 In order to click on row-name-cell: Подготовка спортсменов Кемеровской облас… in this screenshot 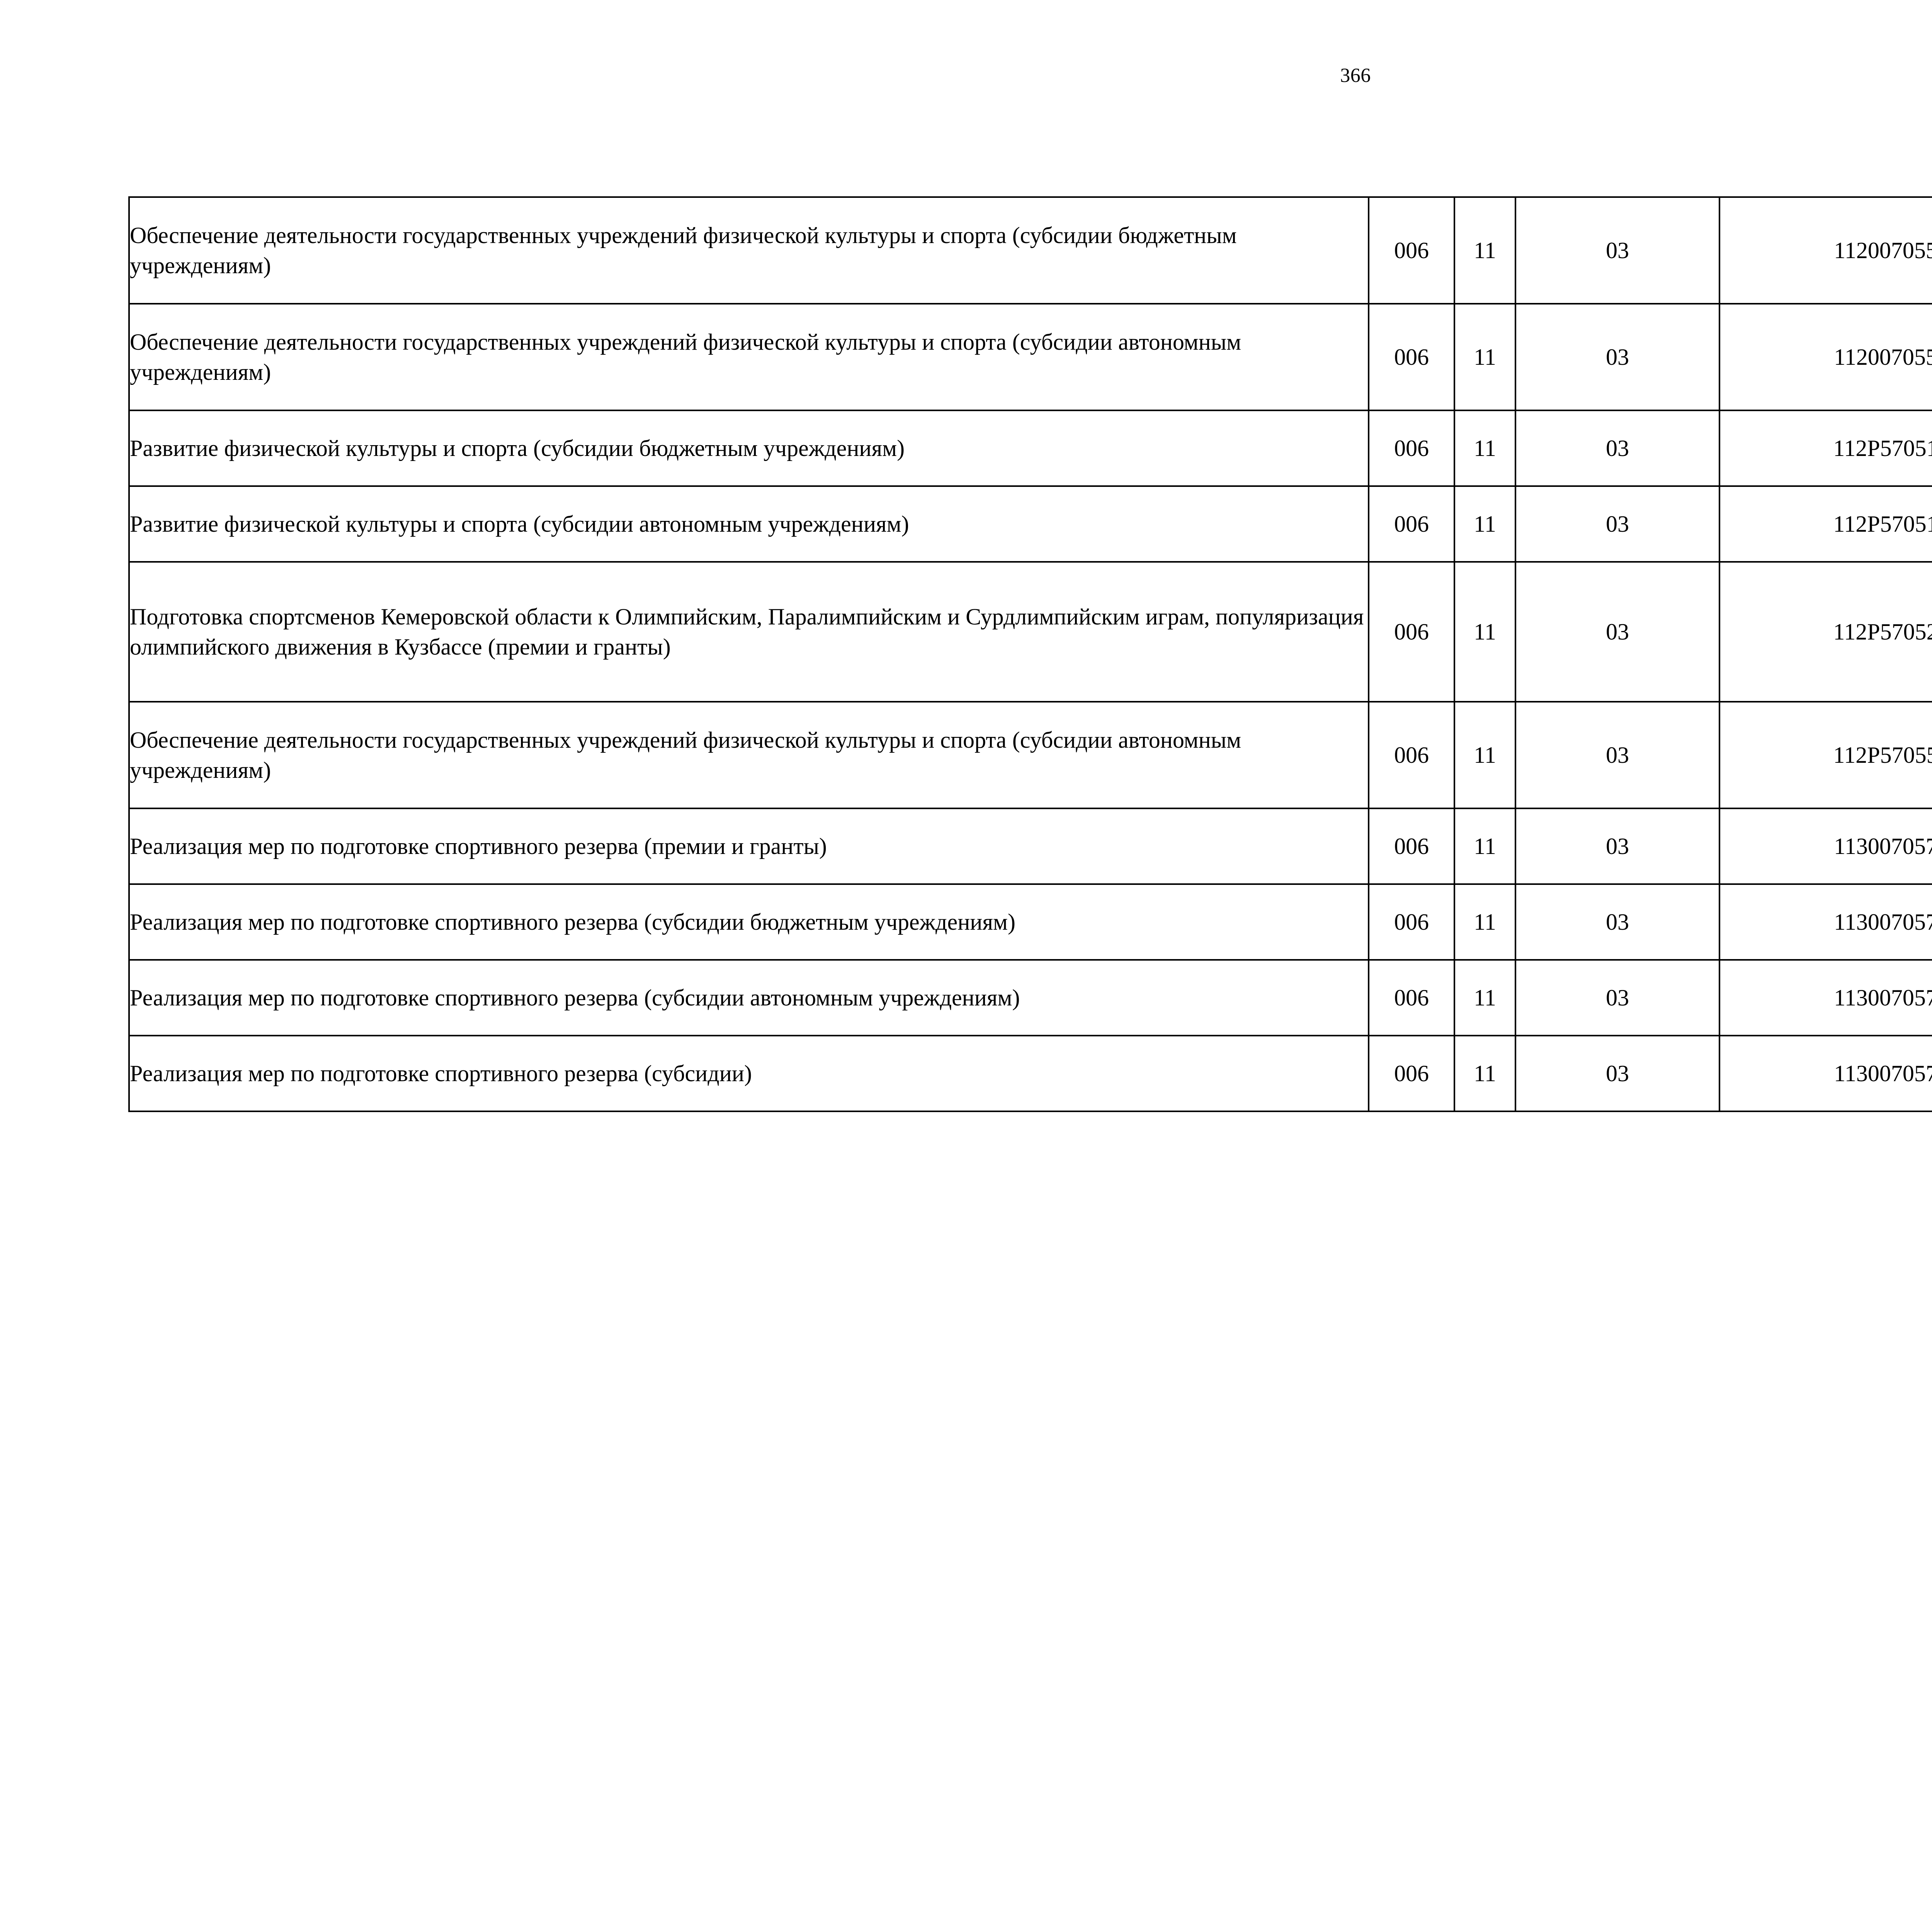, I will do `click(748, 632)`.